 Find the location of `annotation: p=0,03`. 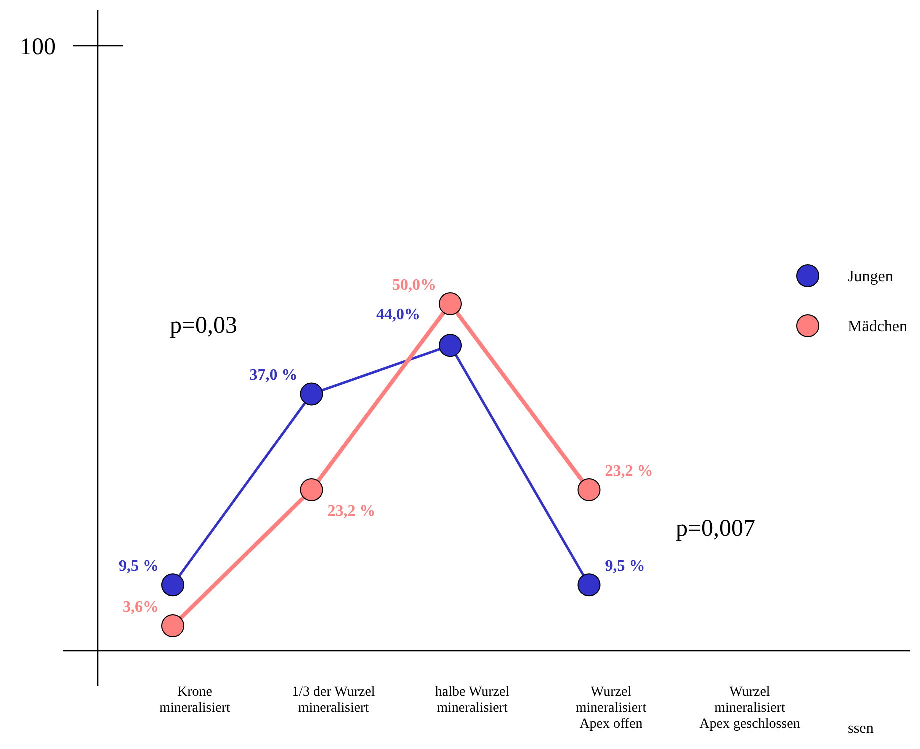

annotation: p=0,03 is located at coordinates (204, 326).